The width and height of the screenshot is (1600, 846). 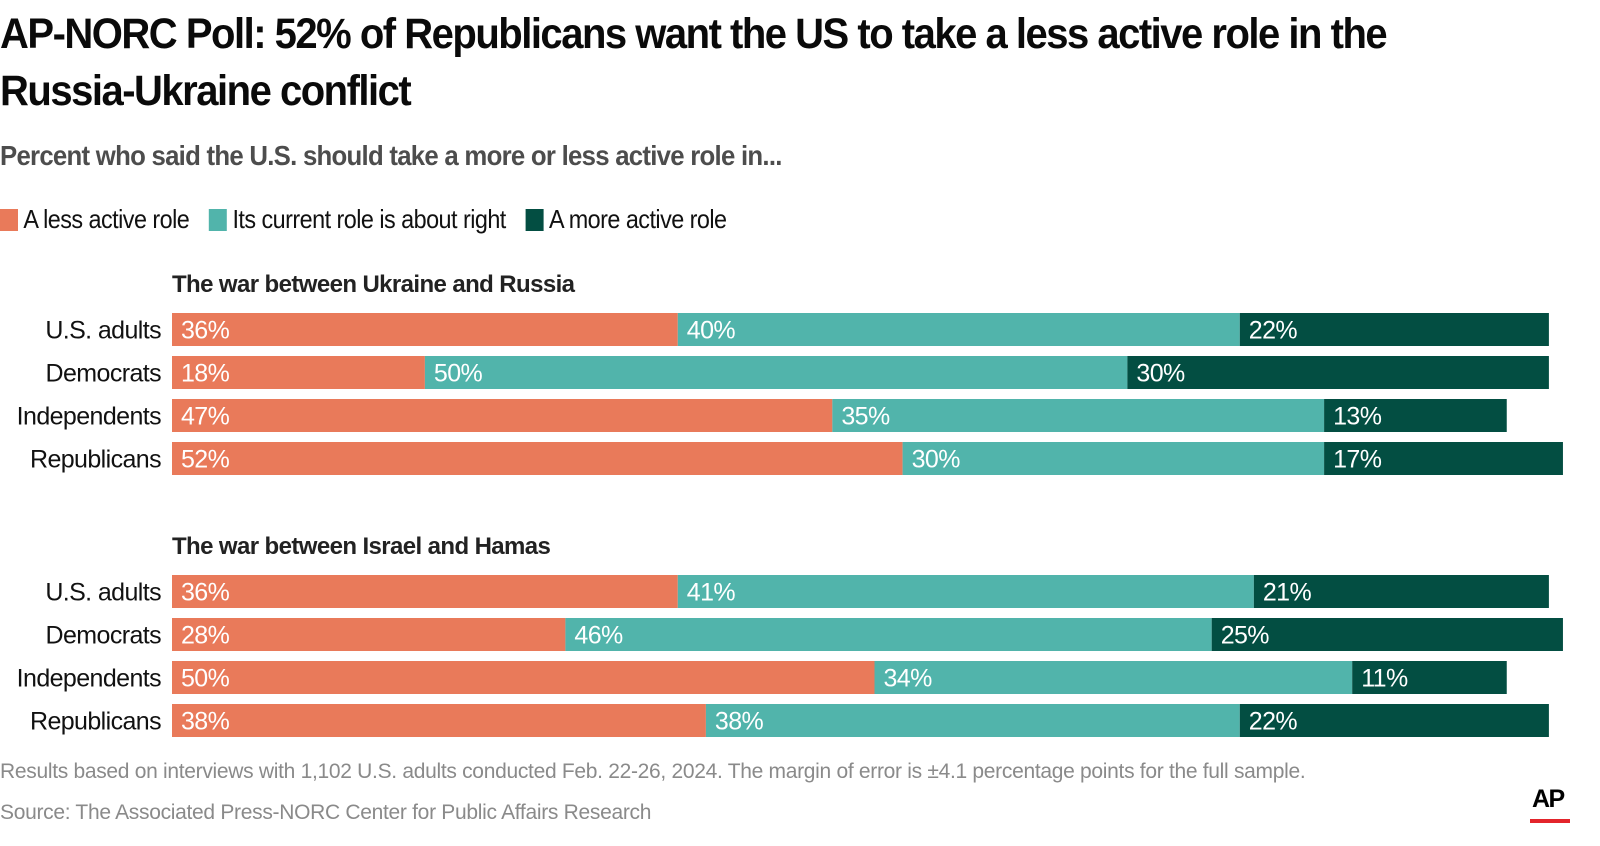 What do you see at coordinates (374, 284) in the screenshot?
I see `panel-title: The war between Ukraine and Russia` at bounding box center [374, 284].